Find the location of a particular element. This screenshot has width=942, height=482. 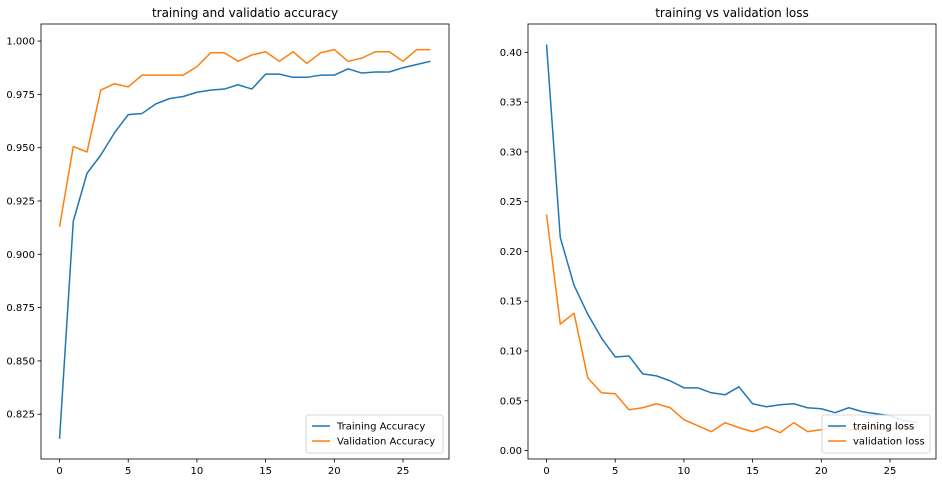

accuracy-y-tick-label: 1.000 is located at coordinates (20, 42).